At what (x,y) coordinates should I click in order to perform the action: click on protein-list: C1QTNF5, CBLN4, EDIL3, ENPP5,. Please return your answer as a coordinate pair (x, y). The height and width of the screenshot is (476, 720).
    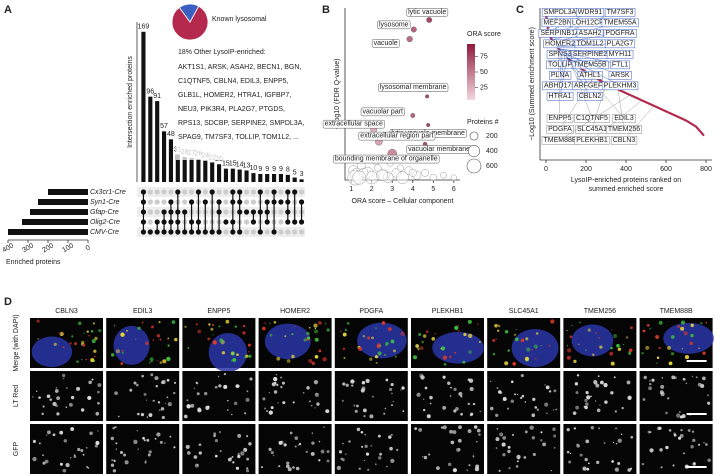
    Looking at the image, I should click on (233, 81).